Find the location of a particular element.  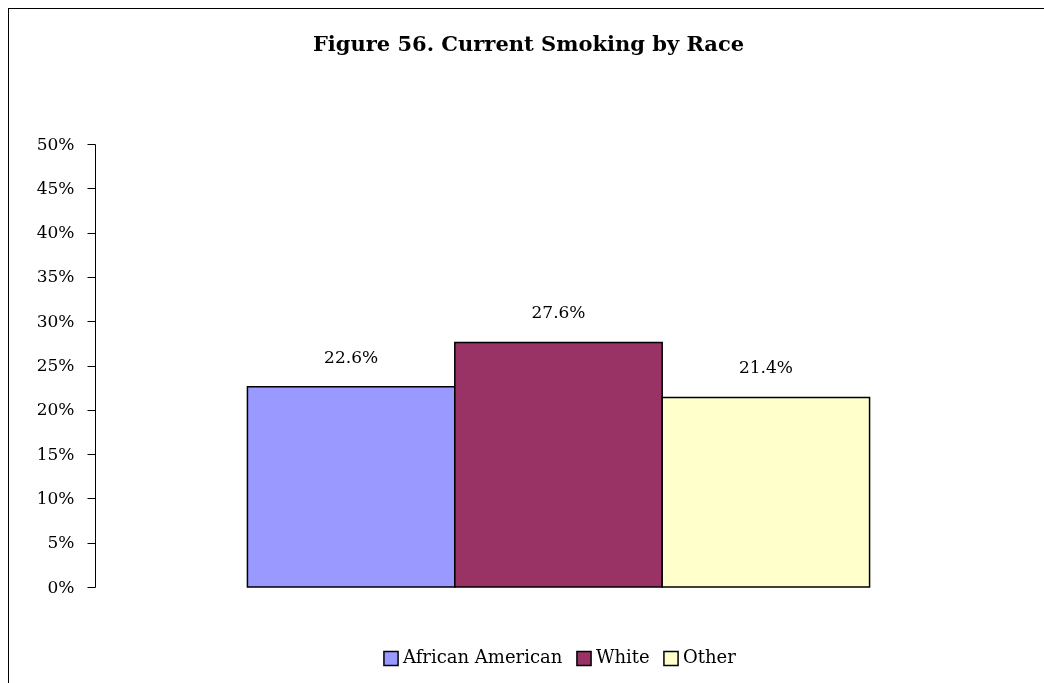

legend-label: African American is located at coordinates (482, 657).